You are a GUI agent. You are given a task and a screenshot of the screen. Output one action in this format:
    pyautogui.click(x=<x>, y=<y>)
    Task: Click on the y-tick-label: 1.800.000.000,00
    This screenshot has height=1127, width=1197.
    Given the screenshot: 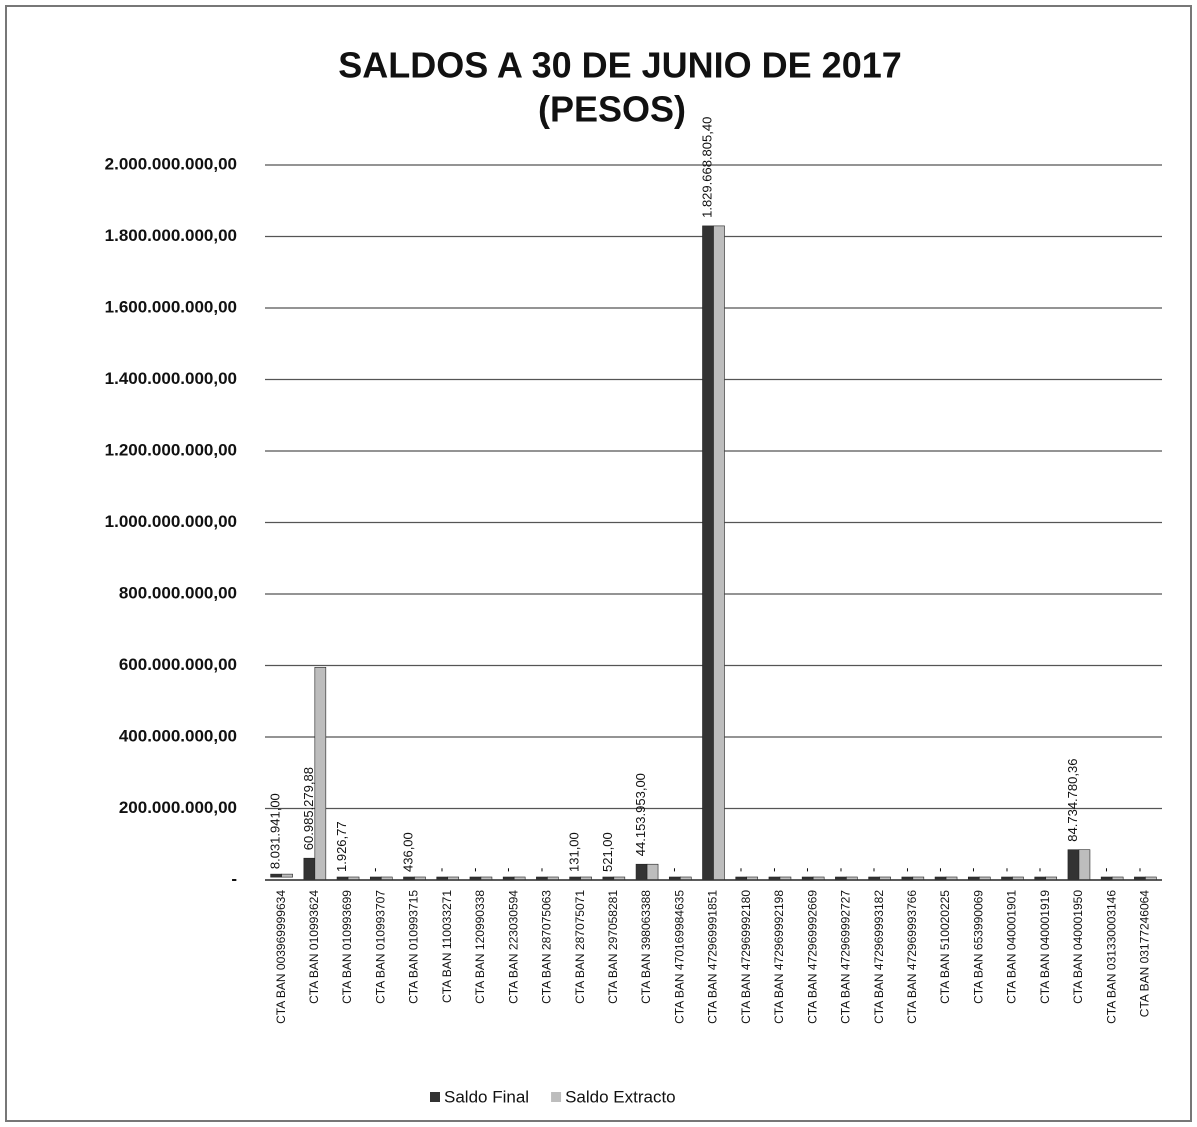 What is the action you would take?
    pyautogui.click(x=171, y=235)
    